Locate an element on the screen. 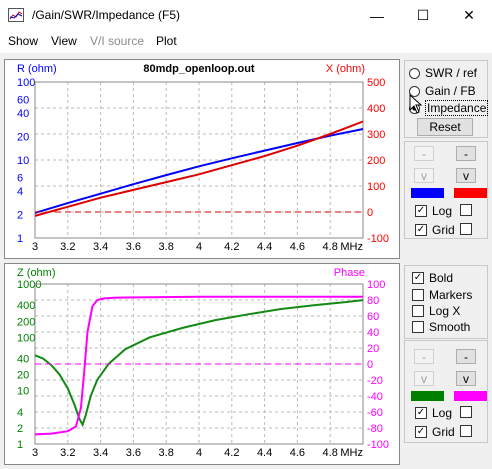  x-tick-label: 4.6 is located at coordinates (297, 247).